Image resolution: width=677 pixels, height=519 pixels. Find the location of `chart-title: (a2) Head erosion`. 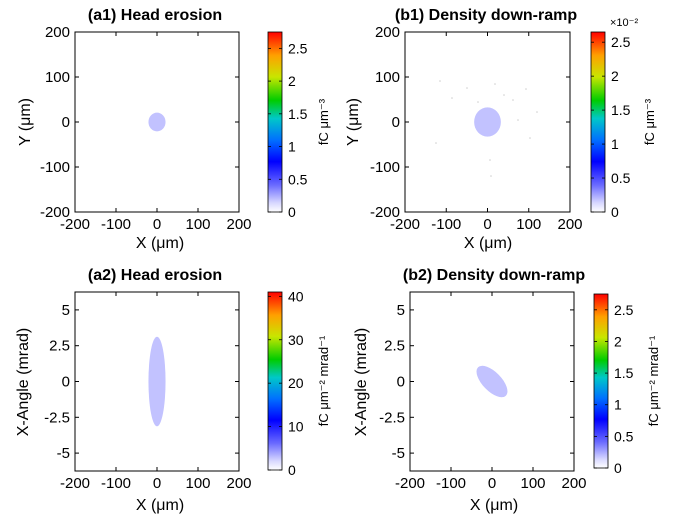

chart-title: (a2) Head erosion is located at coordinates (155, 275).